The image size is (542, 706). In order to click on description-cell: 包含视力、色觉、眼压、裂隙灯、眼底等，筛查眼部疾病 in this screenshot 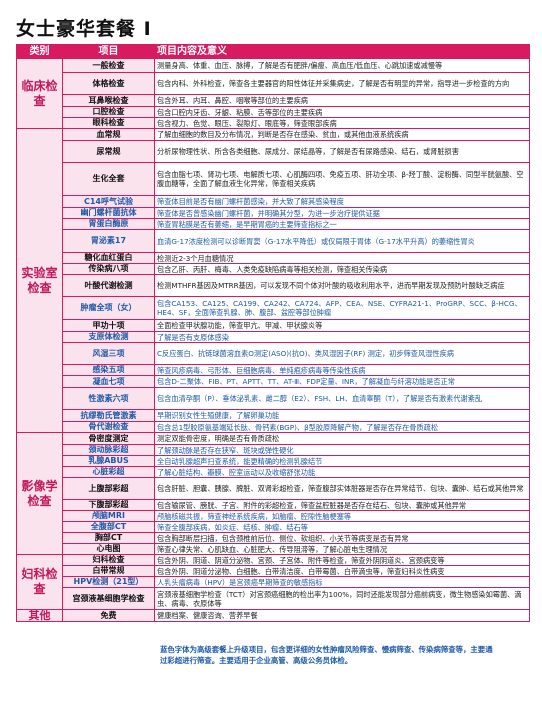, I will do `click(342, 123)`.